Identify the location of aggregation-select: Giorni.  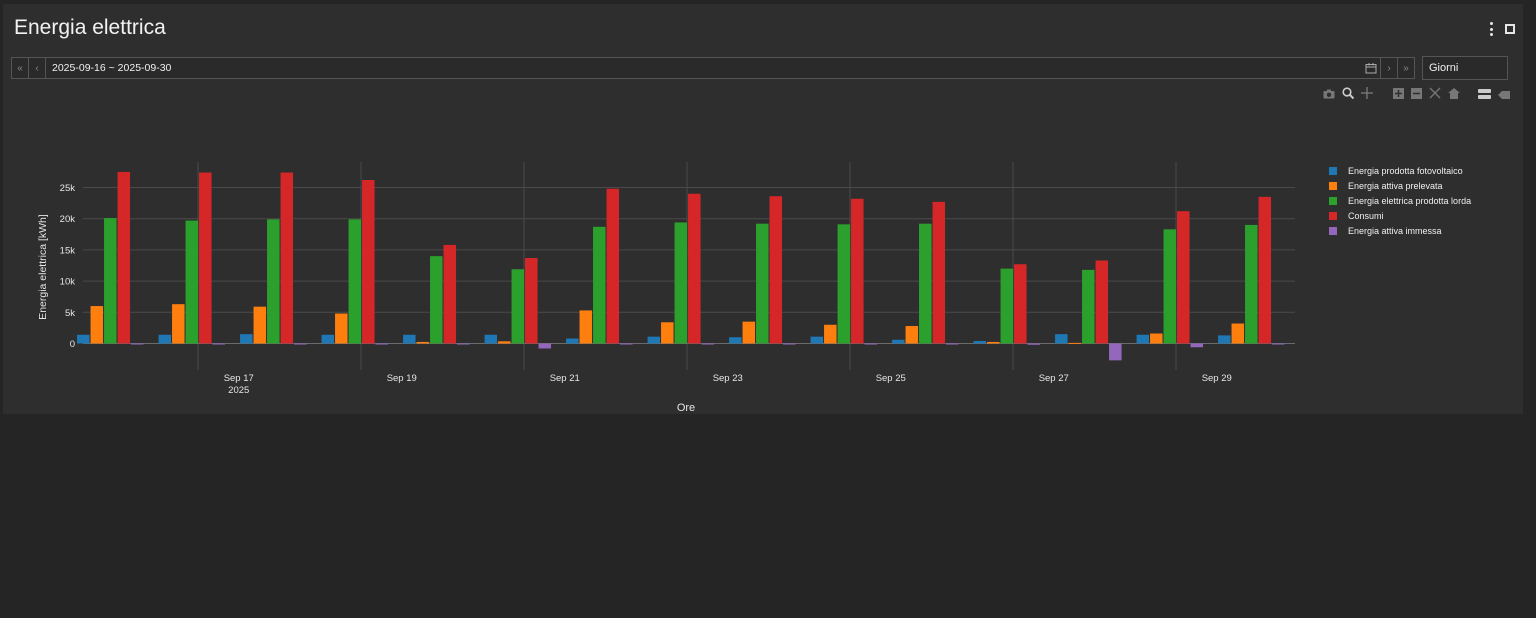
(1465, 68).